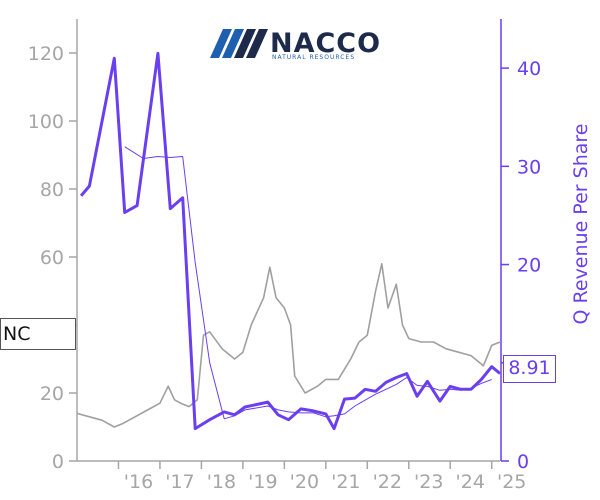 This screenshot has width=600, height=500. I want to click on x-tick-label: '25, so click(511, 482).